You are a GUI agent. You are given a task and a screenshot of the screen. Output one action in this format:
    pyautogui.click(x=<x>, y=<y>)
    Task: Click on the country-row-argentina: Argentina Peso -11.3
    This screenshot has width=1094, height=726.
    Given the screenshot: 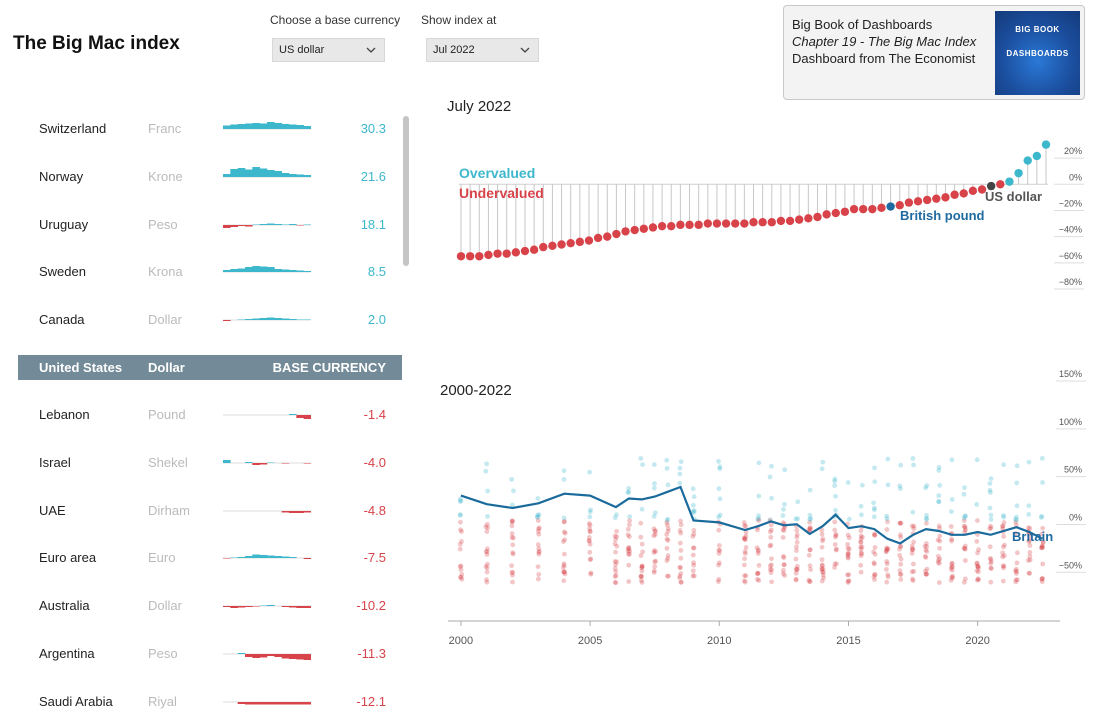 What is the action you would take?
    pyautogui.click(x=210, y=654)
    